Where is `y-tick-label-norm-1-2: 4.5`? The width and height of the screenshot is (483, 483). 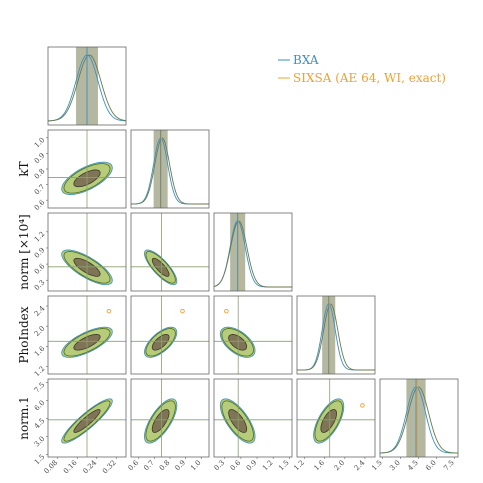
y-tick-label-norm-1-2: 4.5 is located at coordinates (40, 424).